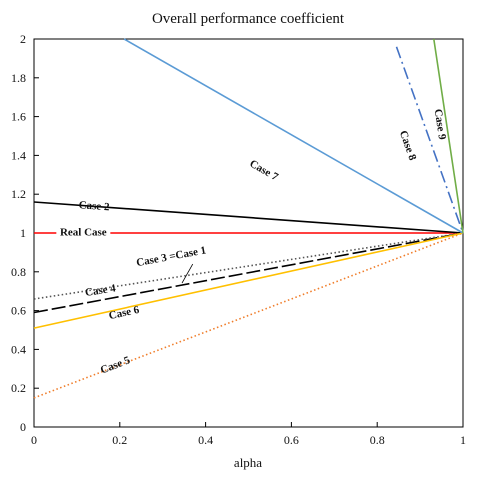  I want to click on x-axis-label: alpha, so click(248, 462).